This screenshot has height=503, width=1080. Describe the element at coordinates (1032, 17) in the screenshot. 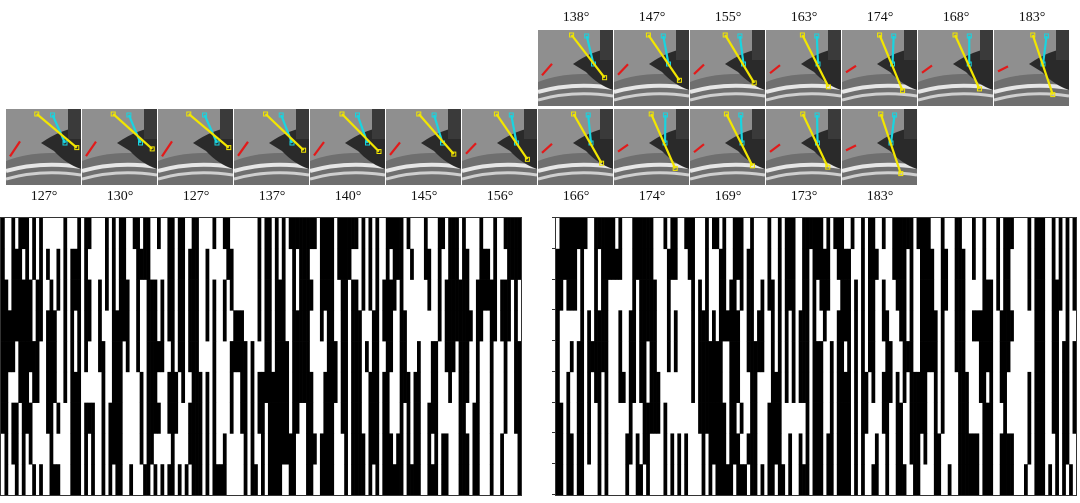

I see `top-angle-label-7: 183°` at that location.